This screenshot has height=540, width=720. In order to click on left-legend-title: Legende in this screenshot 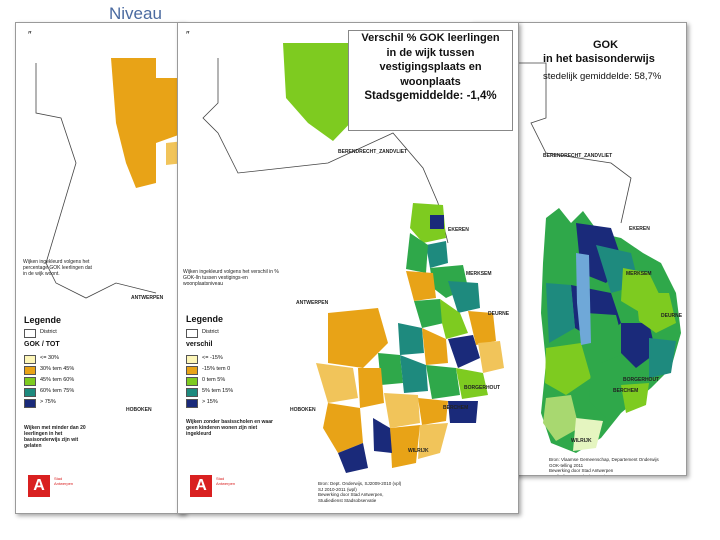, I will do `click(43, 320)`.